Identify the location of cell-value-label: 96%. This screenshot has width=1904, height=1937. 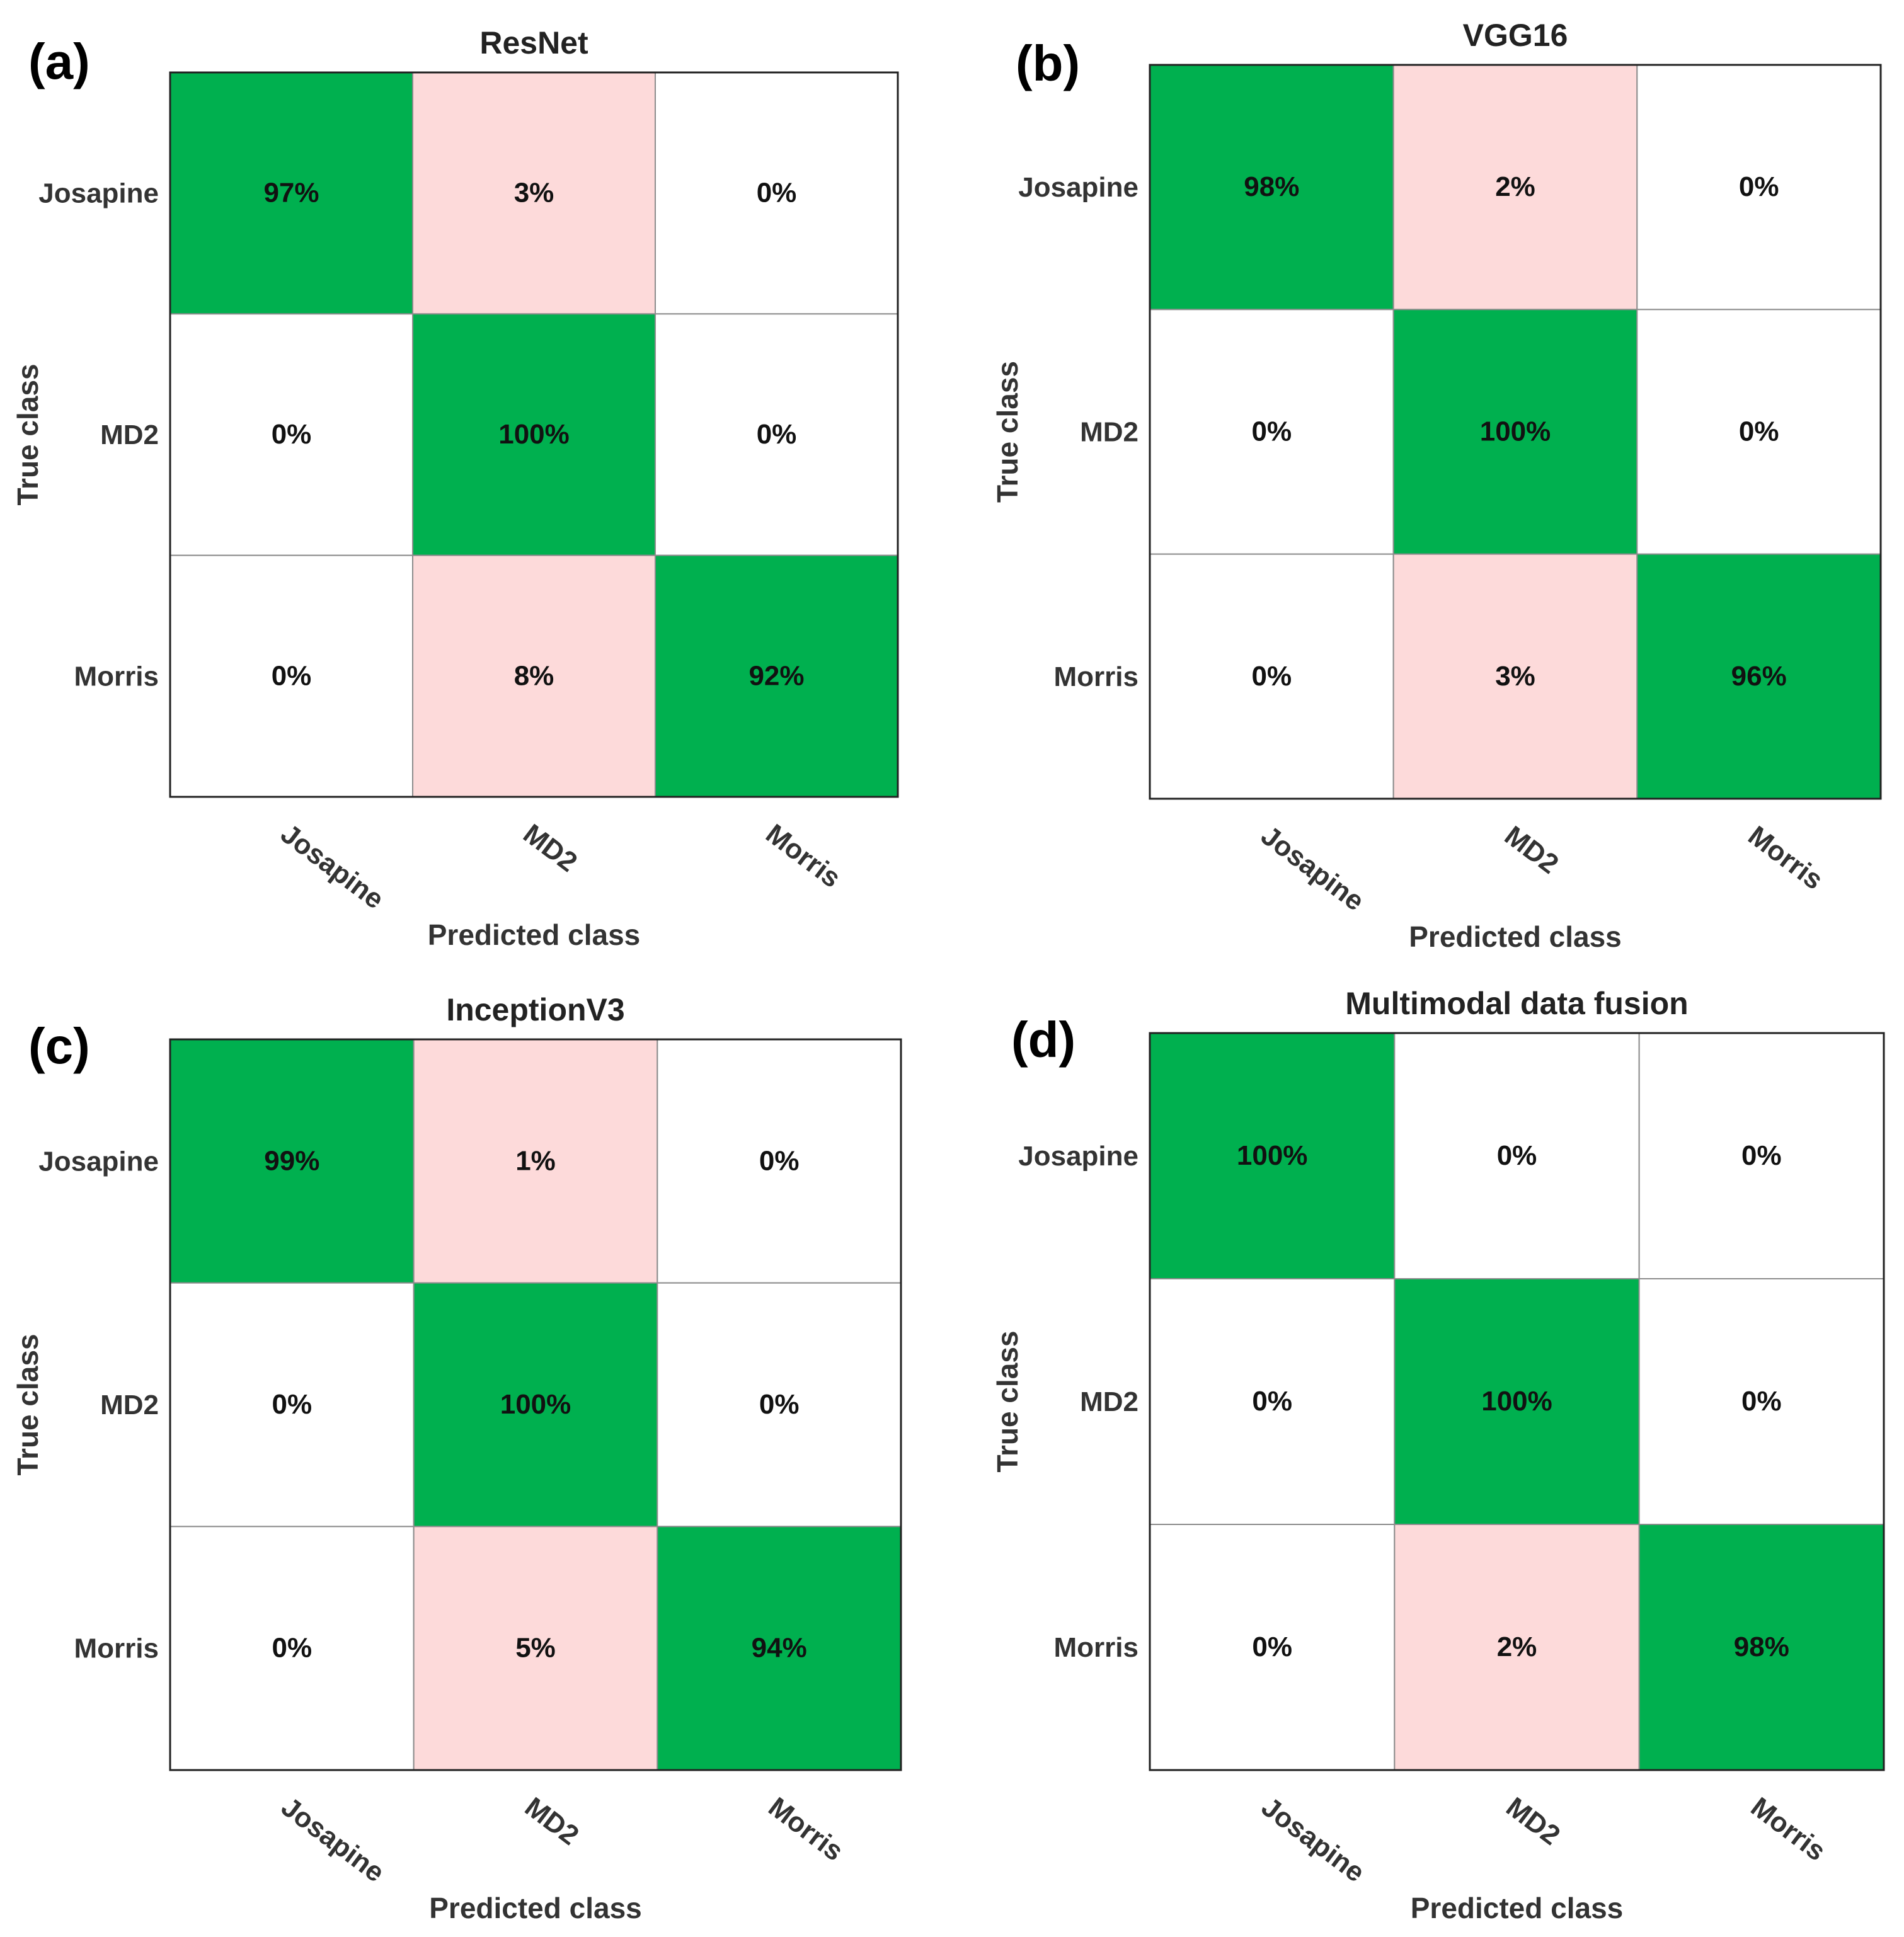
(1759, 676).